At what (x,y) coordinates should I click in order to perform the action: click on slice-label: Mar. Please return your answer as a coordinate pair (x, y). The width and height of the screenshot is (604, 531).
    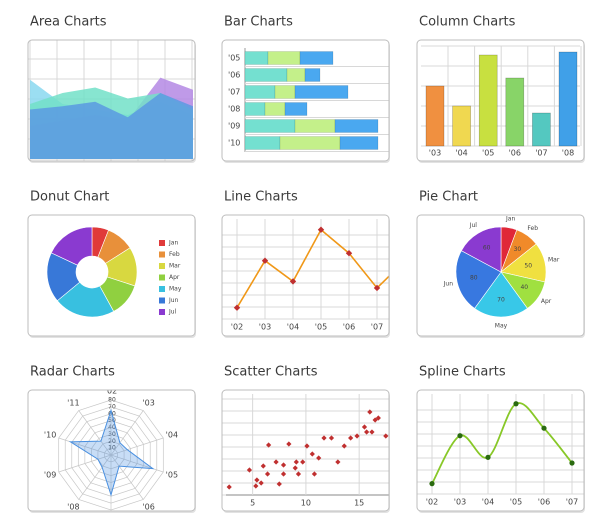
    Looking at the image, I should click on (554, 259).